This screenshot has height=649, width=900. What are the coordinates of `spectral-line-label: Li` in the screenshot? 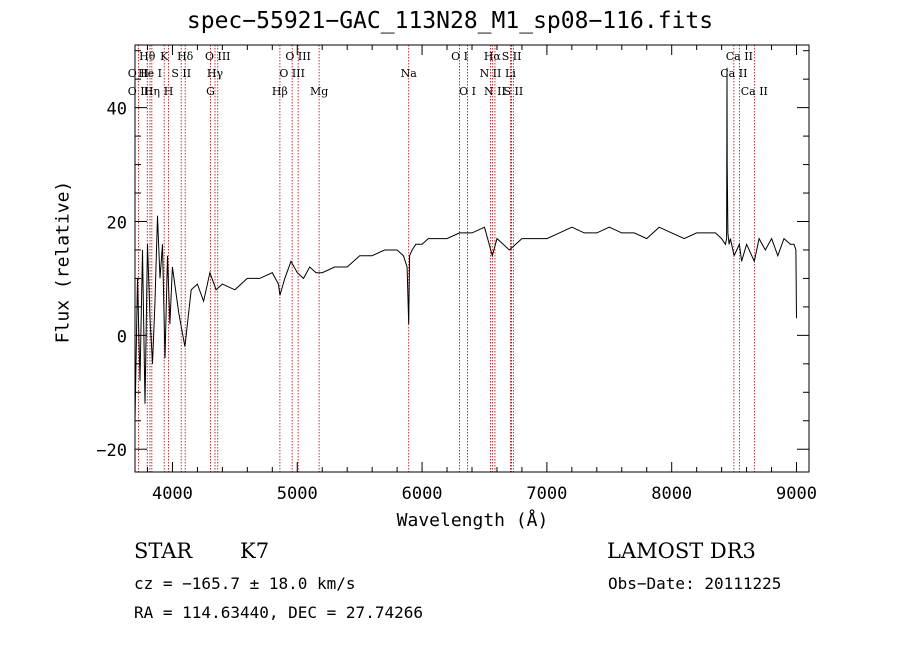 It's located at (510, 73).